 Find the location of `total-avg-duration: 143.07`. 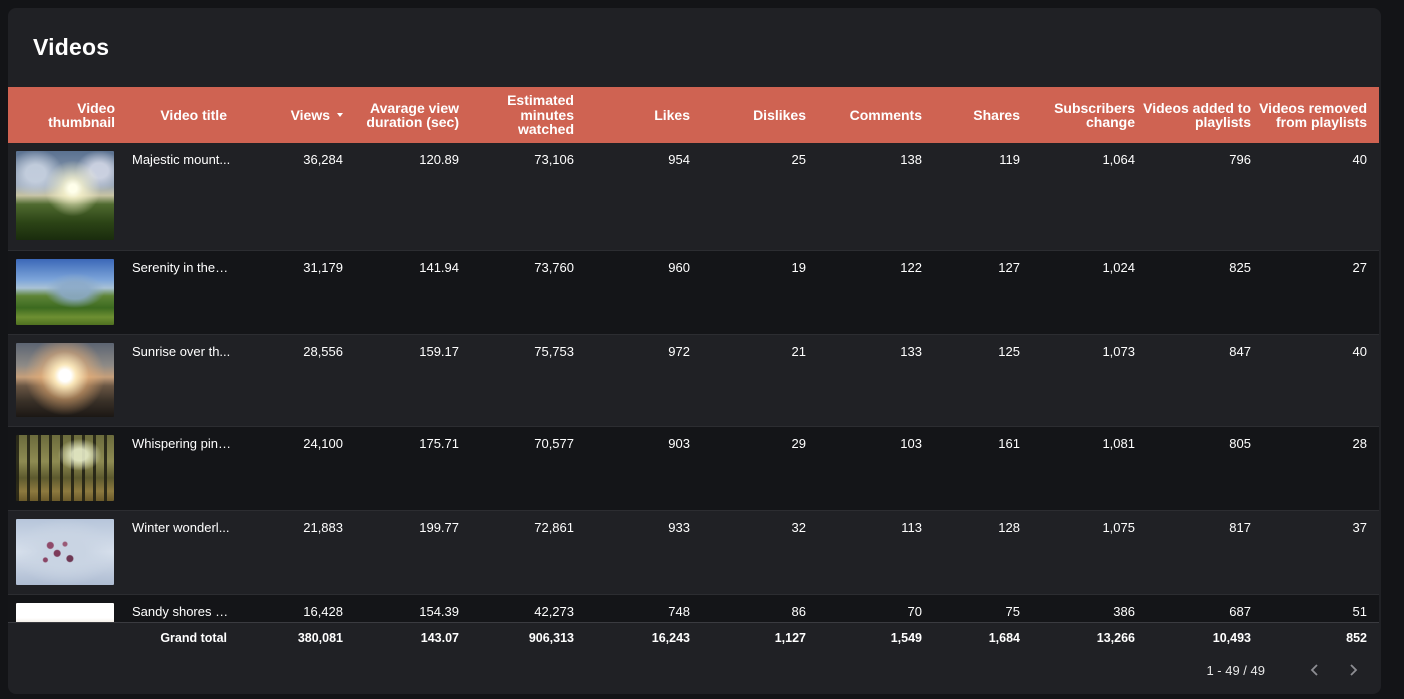

total-avg-duration: 143.07 is located at coordinates (439, 638).